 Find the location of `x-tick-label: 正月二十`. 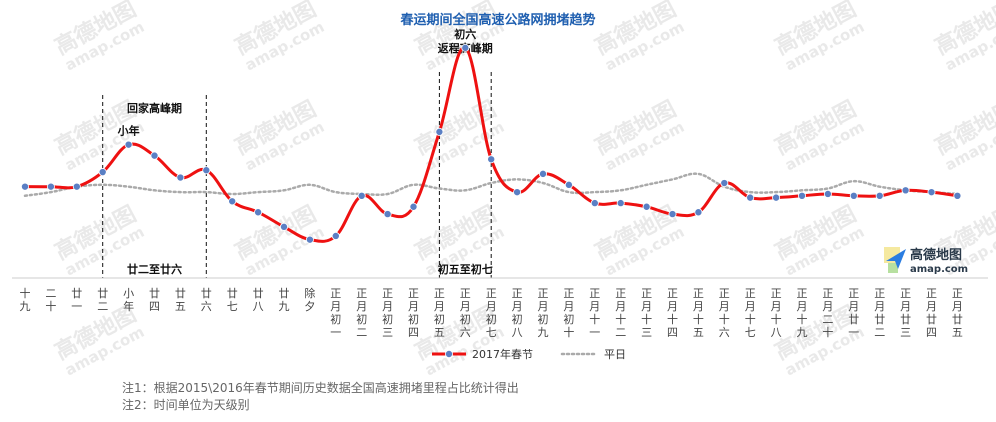

x-tick-label: 正月二十 is located at coordinates (827, 313).